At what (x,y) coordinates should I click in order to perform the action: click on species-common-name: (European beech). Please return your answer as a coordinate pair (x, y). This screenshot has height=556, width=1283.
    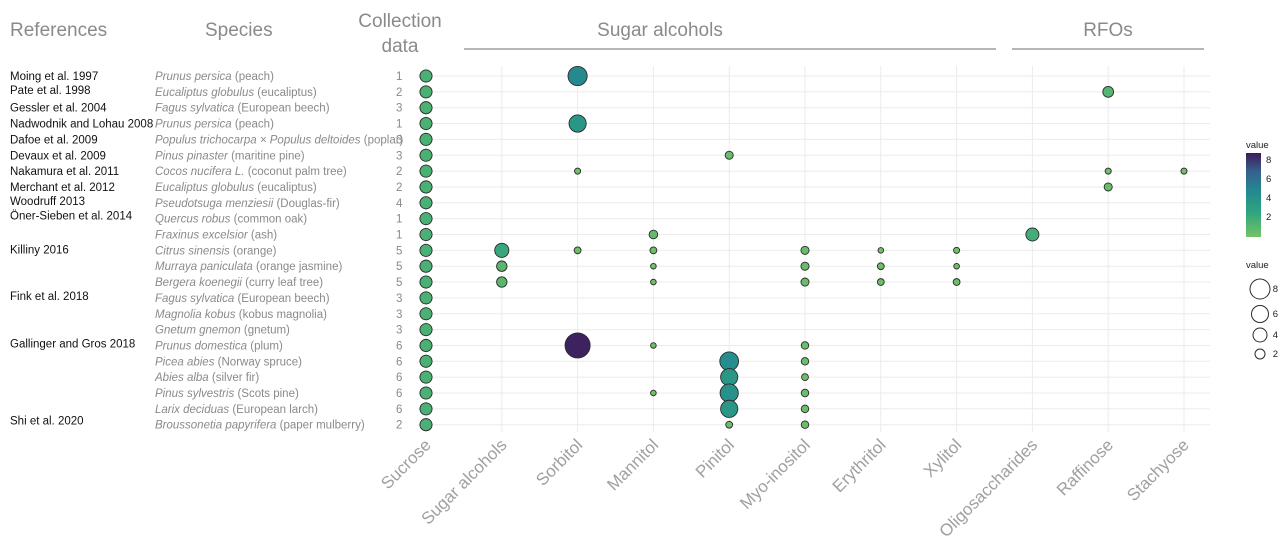
    Looking at the image, I should click on (281, 109).